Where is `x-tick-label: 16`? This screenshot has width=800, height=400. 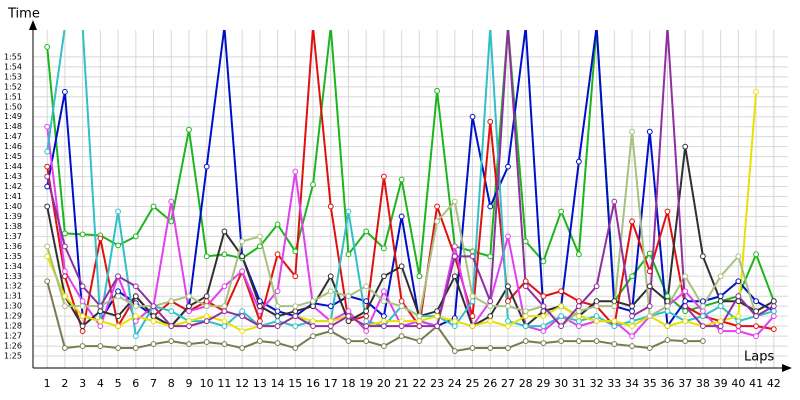 x-tick-label: 16 is located at coordinates (313, 383).